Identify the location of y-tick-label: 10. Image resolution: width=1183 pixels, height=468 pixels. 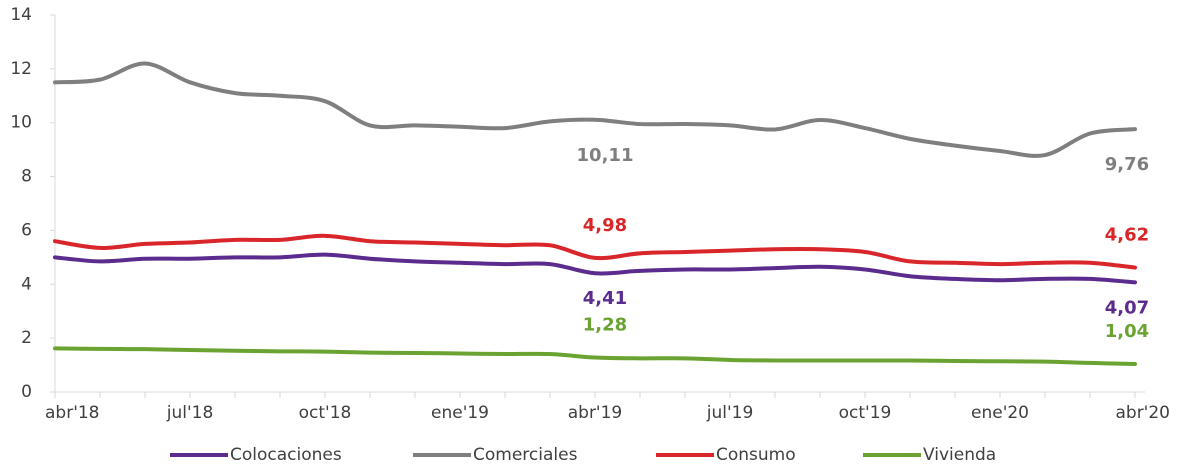
(21, 123).